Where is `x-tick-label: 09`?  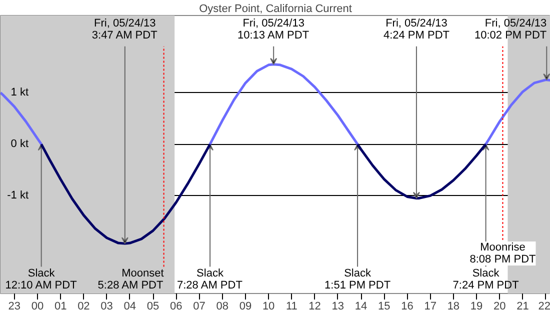
x-tick-label: 09 is located at coordinates (245, 306).